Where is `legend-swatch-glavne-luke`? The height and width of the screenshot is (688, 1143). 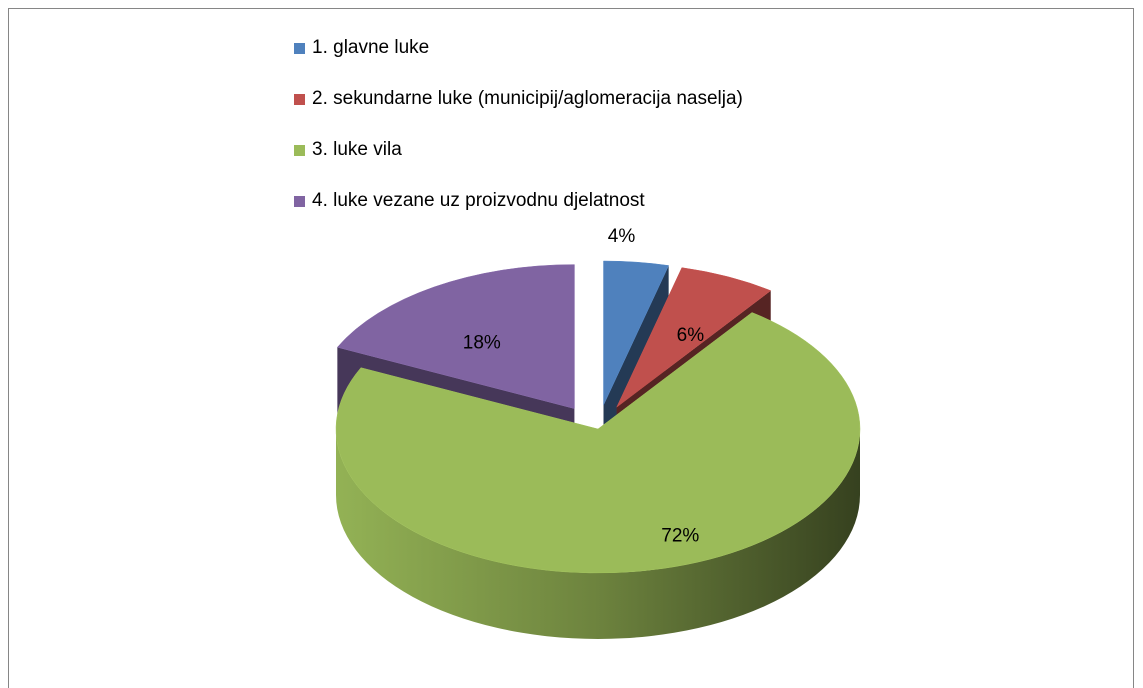 legend-swatch-glavne-luke is located at coordinates (299, 48).